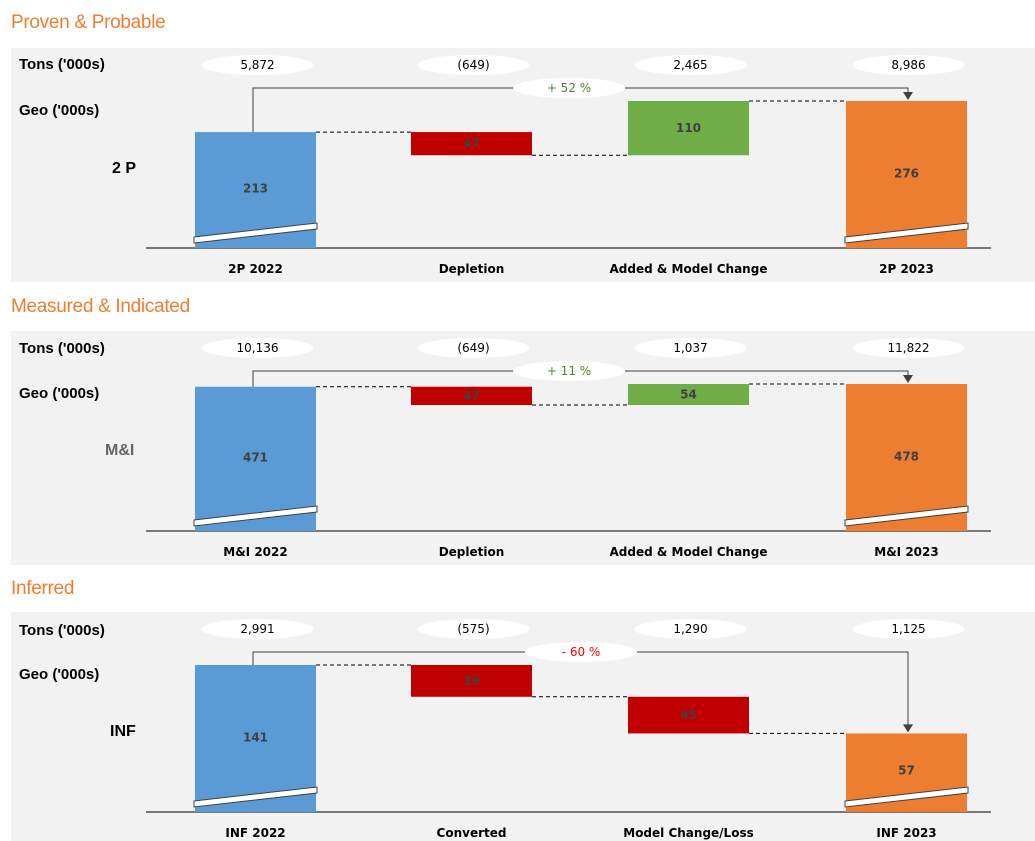  I want to click on tons-value: 1,290, so click(690, 629).